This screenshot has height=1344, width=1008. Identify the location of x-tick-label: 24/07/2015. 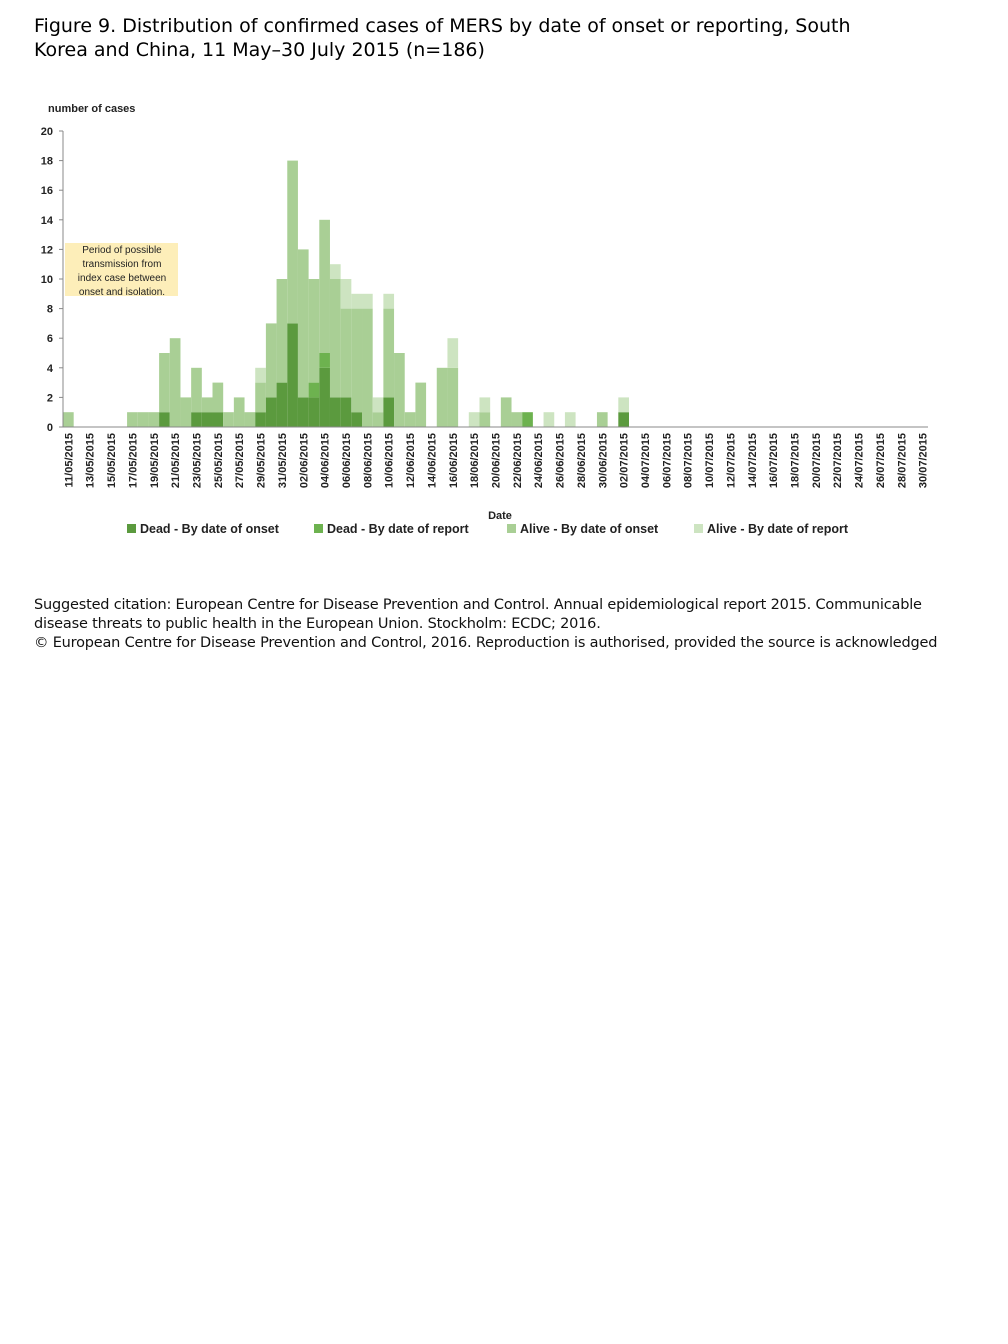
(860, 460).